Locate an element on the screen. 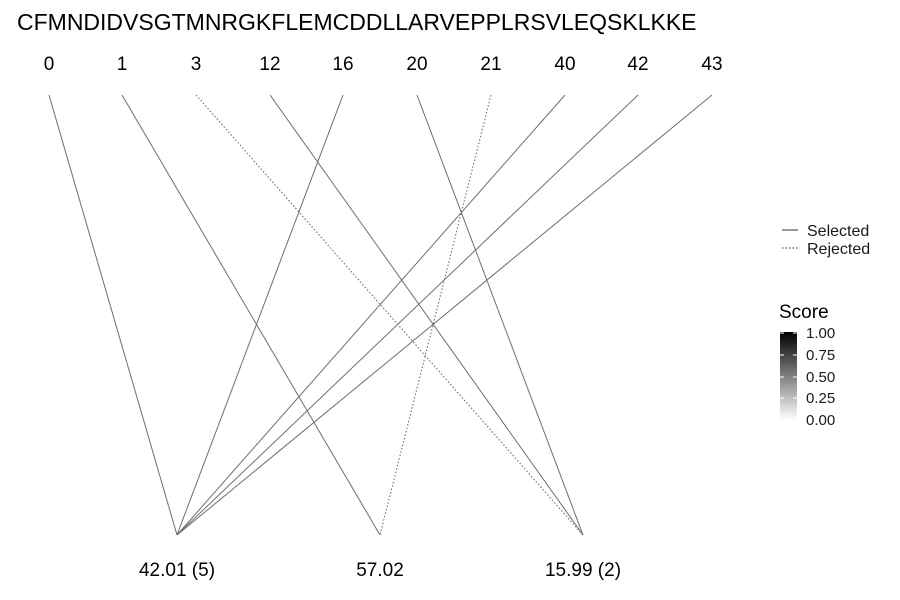  score-tick-label: 0.50 is located at coordinates (820, 377).